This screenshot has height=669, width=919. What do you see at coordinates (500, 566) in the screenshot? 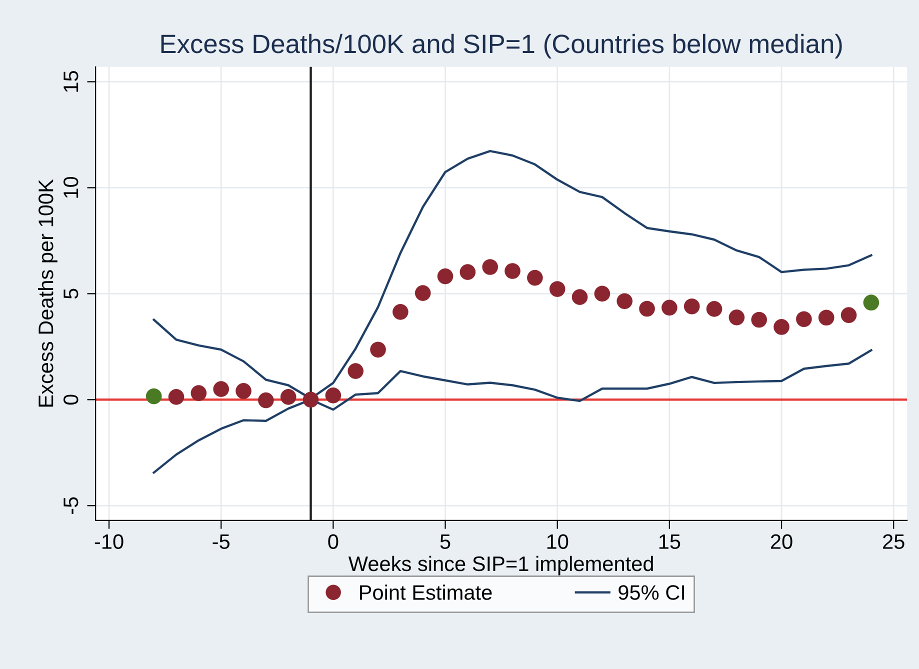
I see `x-axis-title: Weeks since SIP=1 implemented` at bounding box center [500, 566].